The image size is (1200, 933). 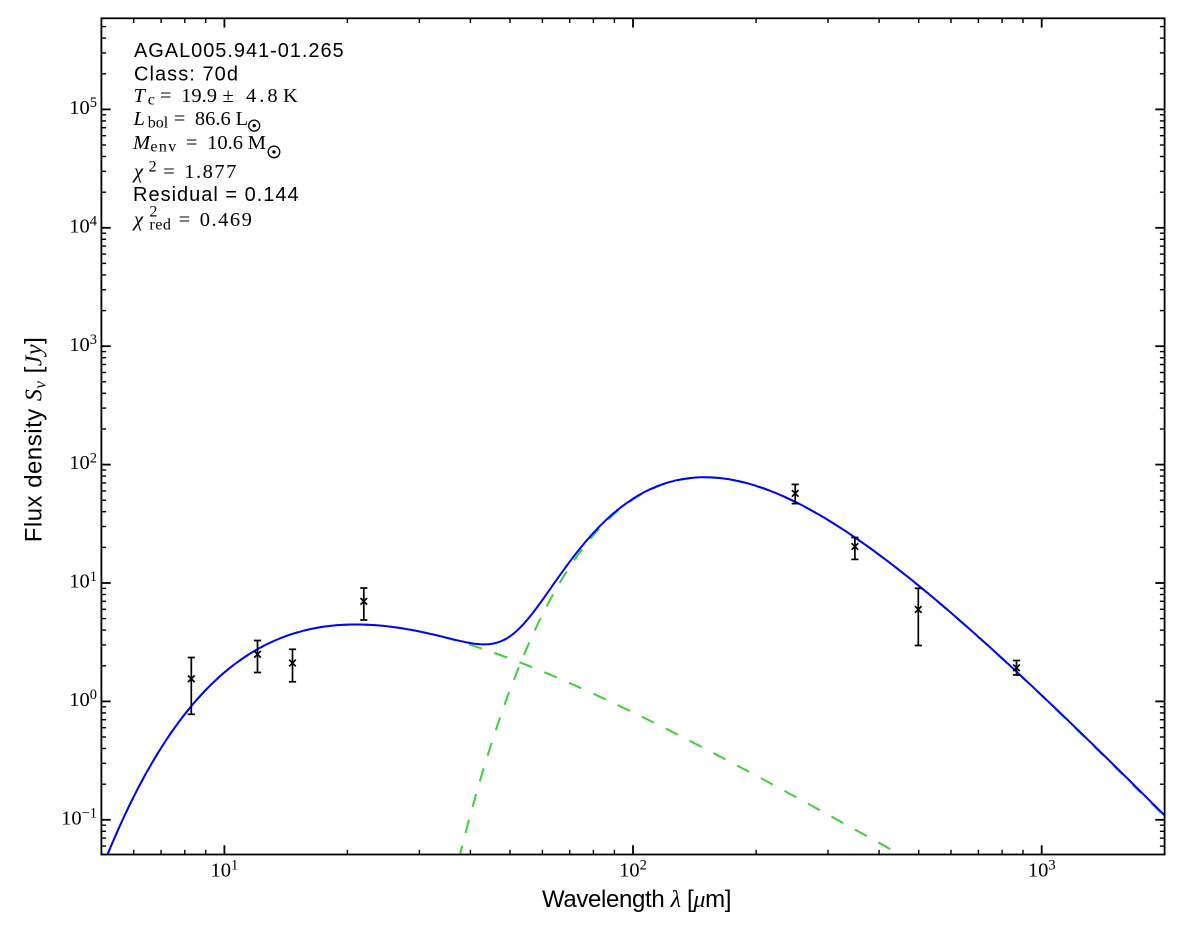 I want to click on svg-text: Flux density Sν [Jy], so click(x=35, y=440).